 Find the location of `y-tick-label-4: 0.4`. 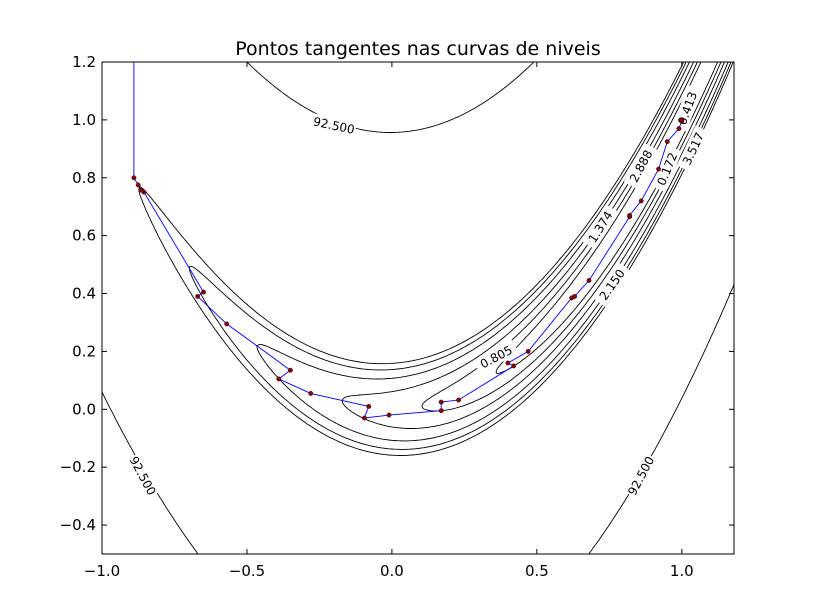

y-tick-label-4: 0.4 is located at coordinates (84, 294).